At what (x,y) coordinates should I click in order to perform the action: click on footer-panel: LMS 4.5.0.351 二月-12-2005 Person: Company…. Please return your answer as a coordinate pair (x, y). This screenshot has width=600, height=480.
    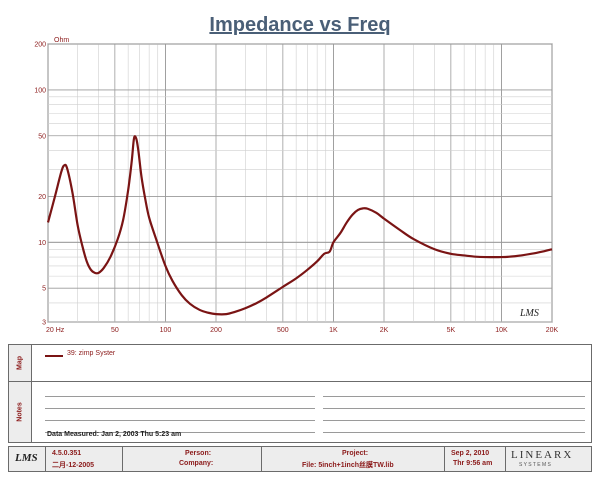
    Looking at the image, I should click on (300, 459).